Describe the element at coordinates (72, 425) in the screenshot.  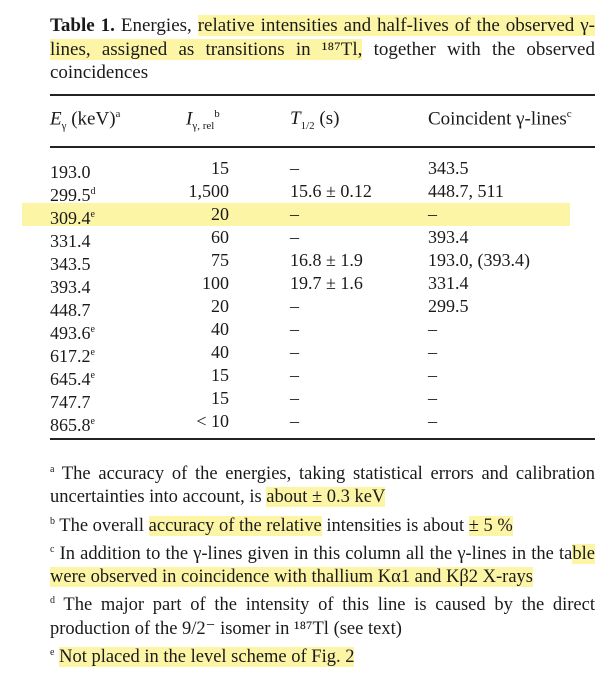
I see `cell-energy: 865.8e` at that location.